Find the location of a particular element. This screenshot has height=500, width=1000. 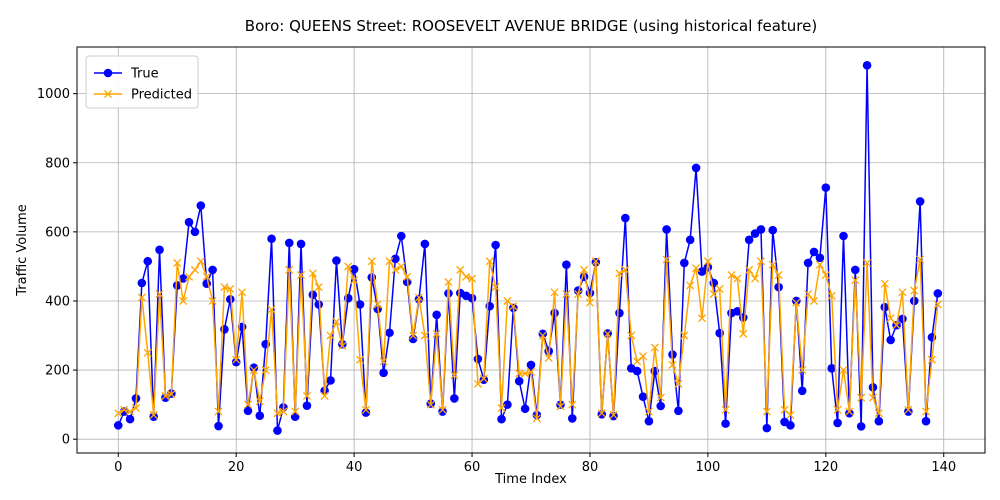

y-tick-label: 1000 is located at coordinates (53, 94).